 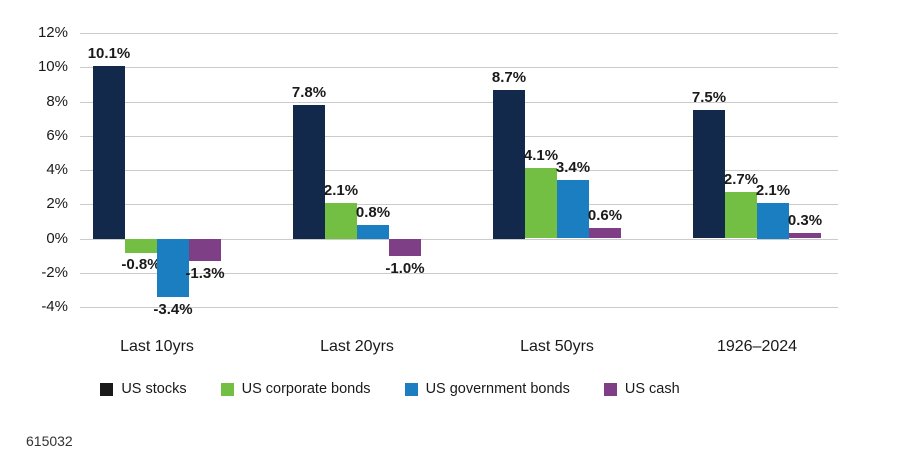 I want to click on y-axis-tick-label: 4%, so click(x=57, y=169).